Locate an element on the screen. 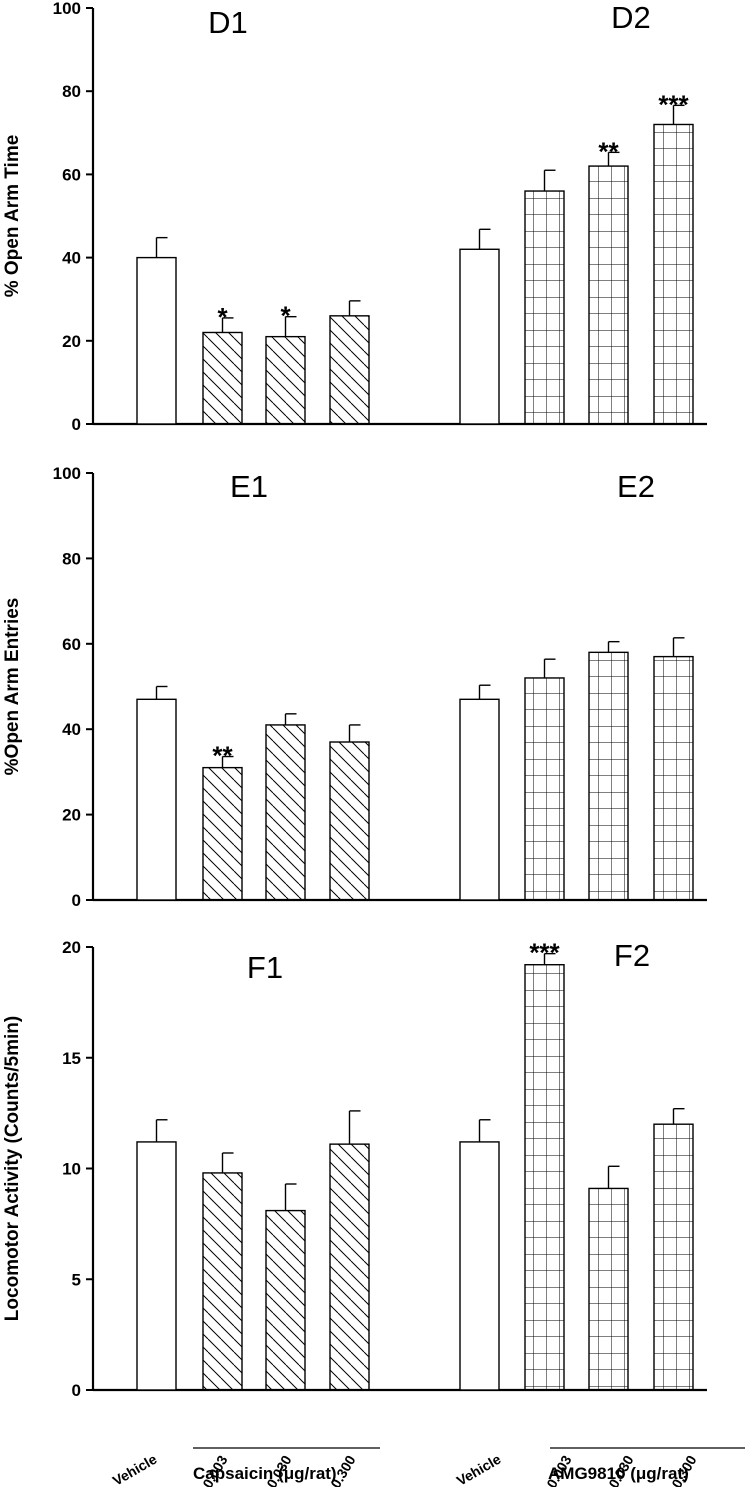  panel-label: E2 is located at coordinates (636, 486).